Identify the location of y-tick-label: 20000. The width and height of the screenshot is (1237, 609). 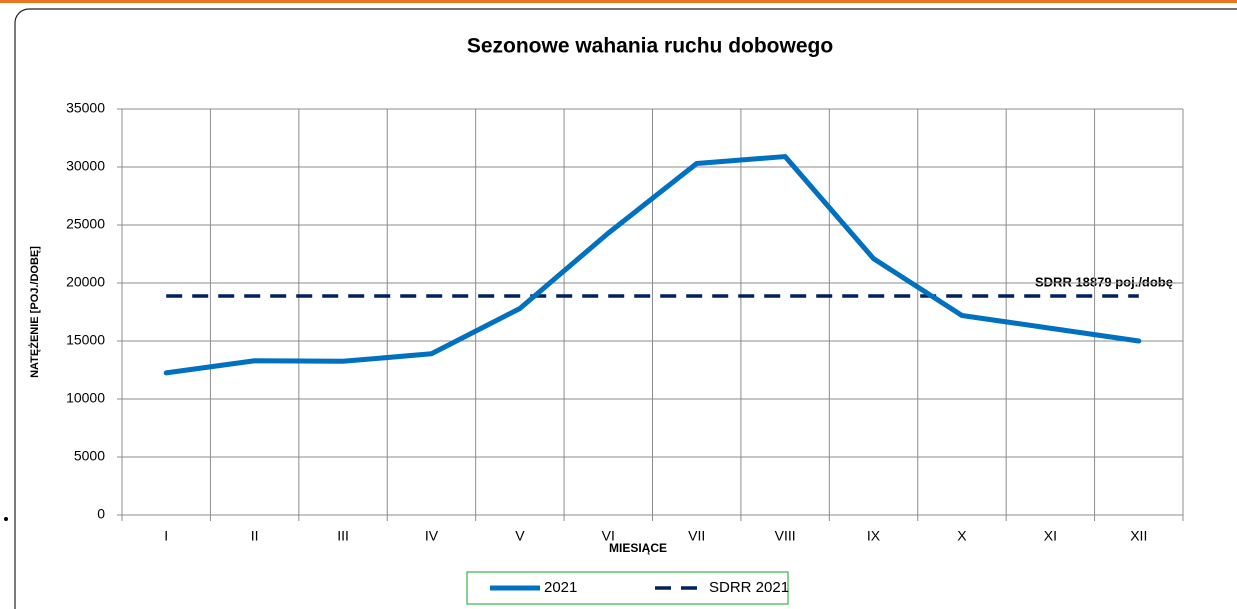
(85, 282).